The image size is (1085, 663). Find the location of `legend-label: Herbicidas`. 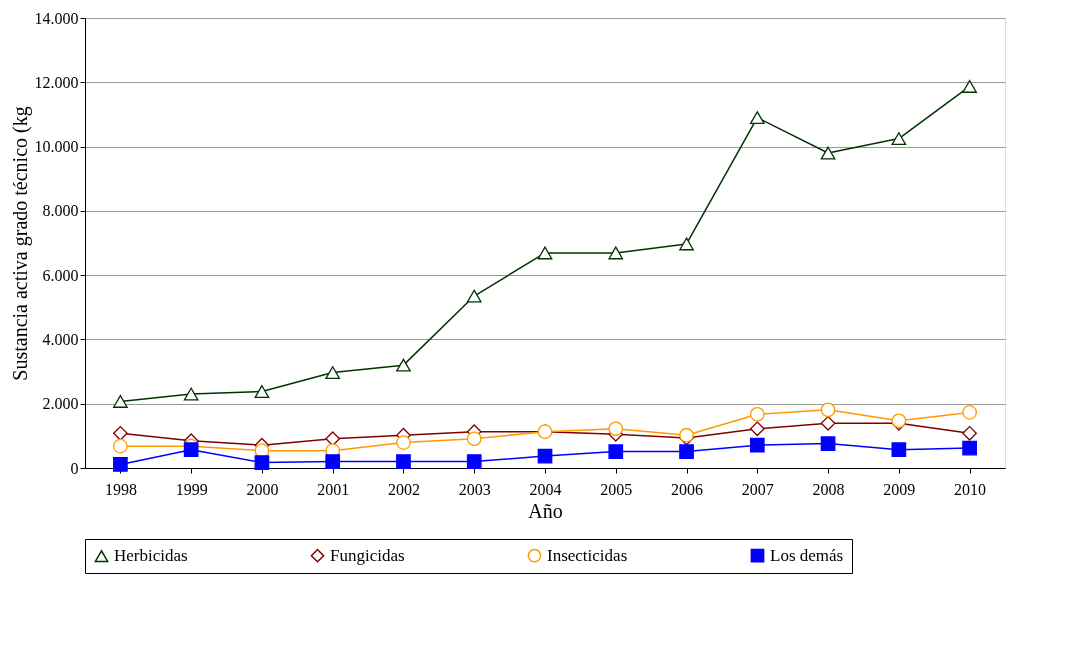

legend-label: Herbicidas is located at coordinates (151, 556).